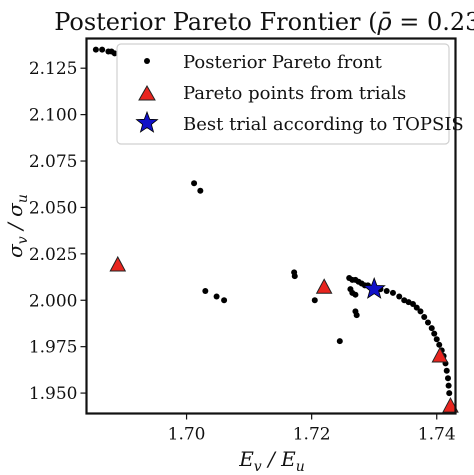 The width and height of the screenshot is (474, 475). Describe the element at coordinates (53, 162) in the screenshot. I see `y-tick-label: 2.075` at that location.